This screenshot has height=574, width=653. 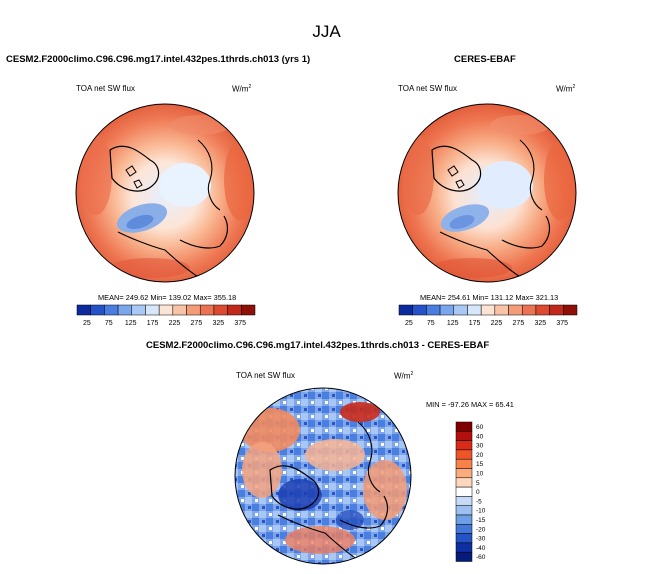 I want to click on diff-stats: MIN = -97.26 MAX = 65.41, so click(x=470, y=404).